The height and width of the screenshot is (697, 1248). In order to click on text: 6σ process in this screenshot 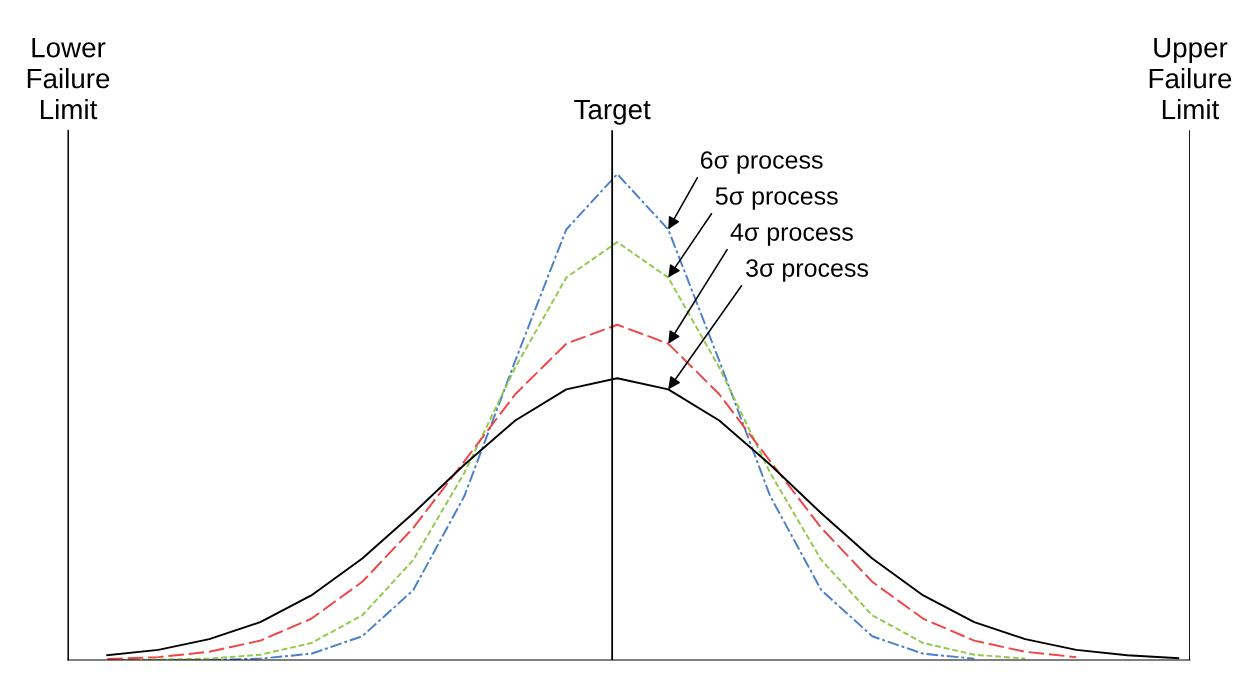, I will do `click(761, 162)`.